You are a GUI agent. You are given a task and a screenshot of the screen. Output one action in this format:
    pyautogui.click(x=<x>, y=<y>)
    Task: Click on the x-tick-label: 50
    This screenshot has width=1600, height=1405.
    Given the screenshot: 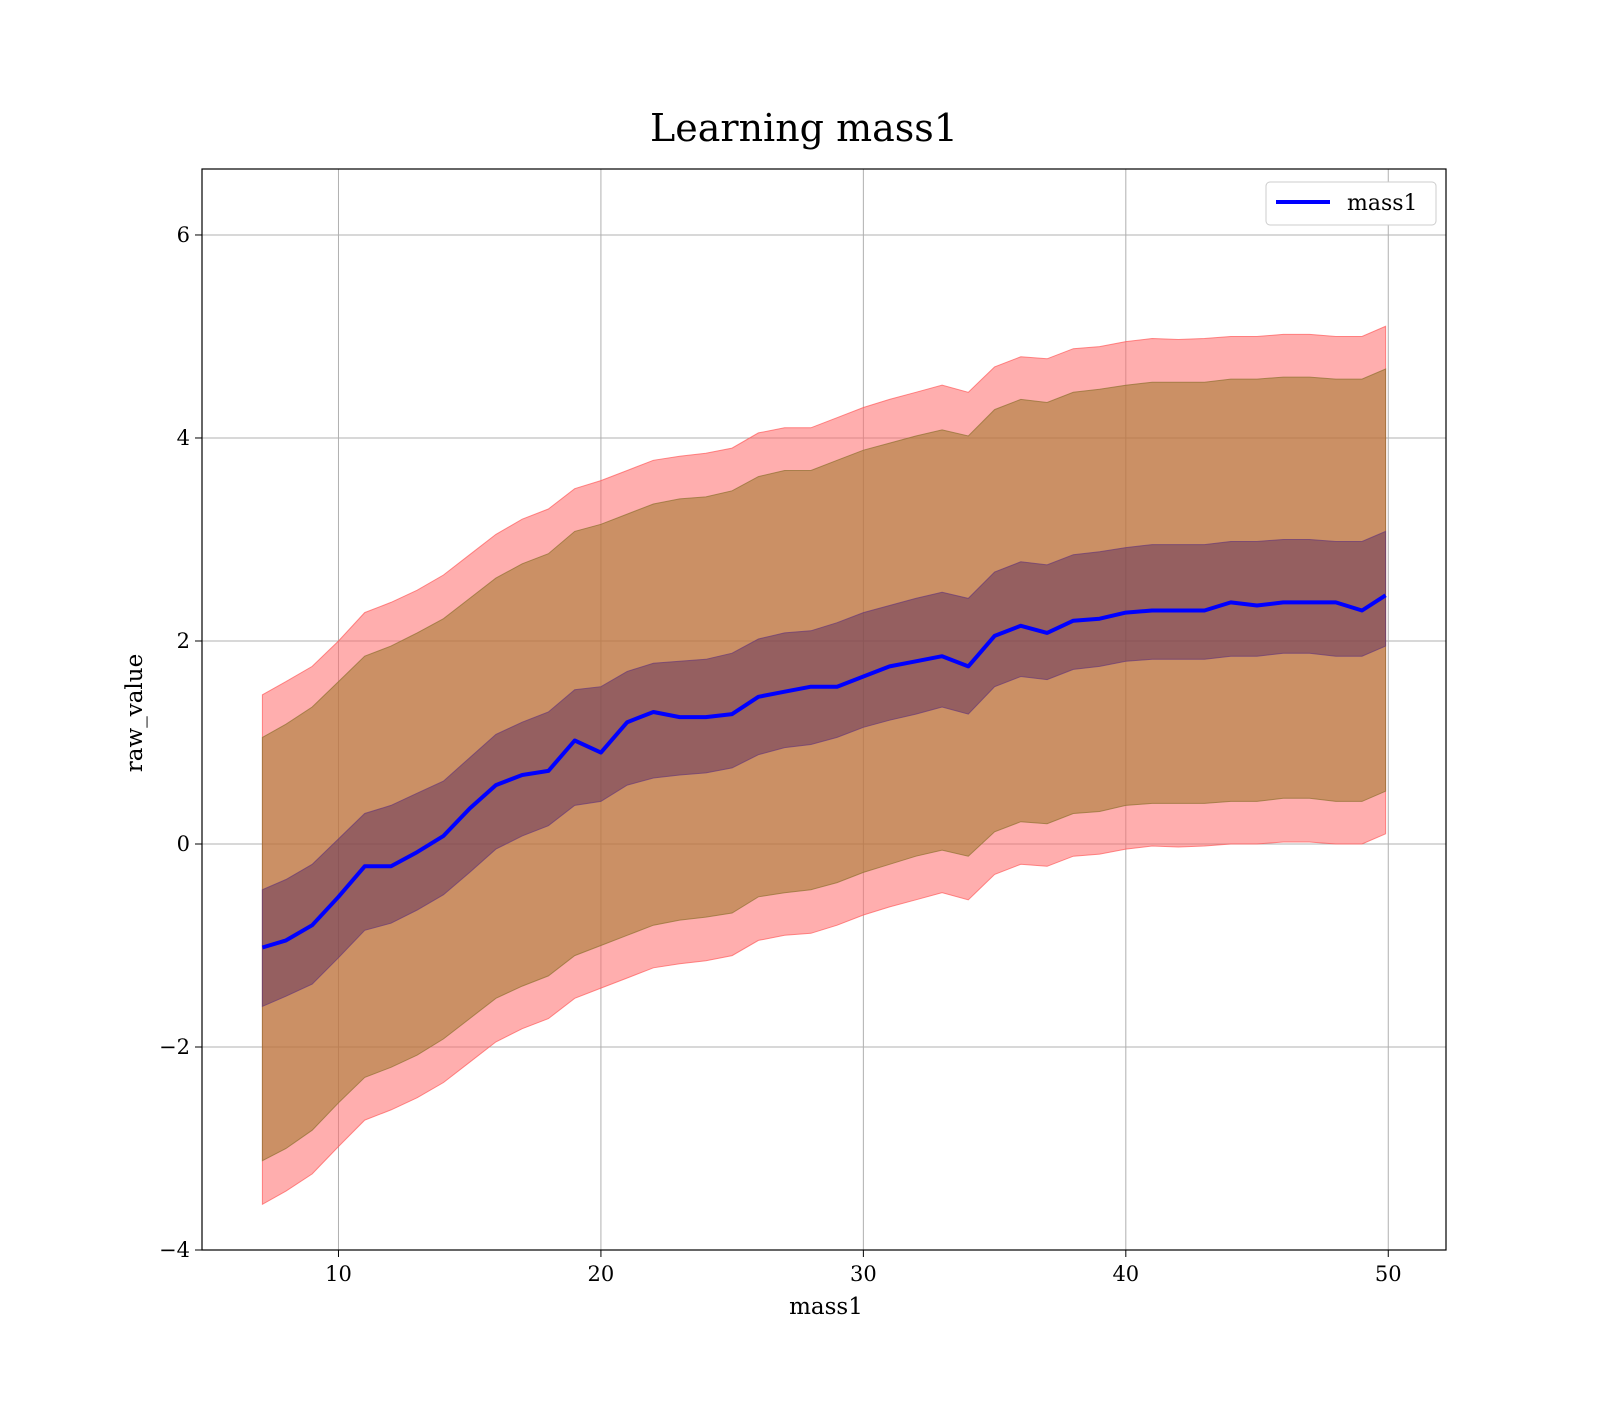 What is the action you would take?
    pyautogui.click(x=1388, y=1274)
    